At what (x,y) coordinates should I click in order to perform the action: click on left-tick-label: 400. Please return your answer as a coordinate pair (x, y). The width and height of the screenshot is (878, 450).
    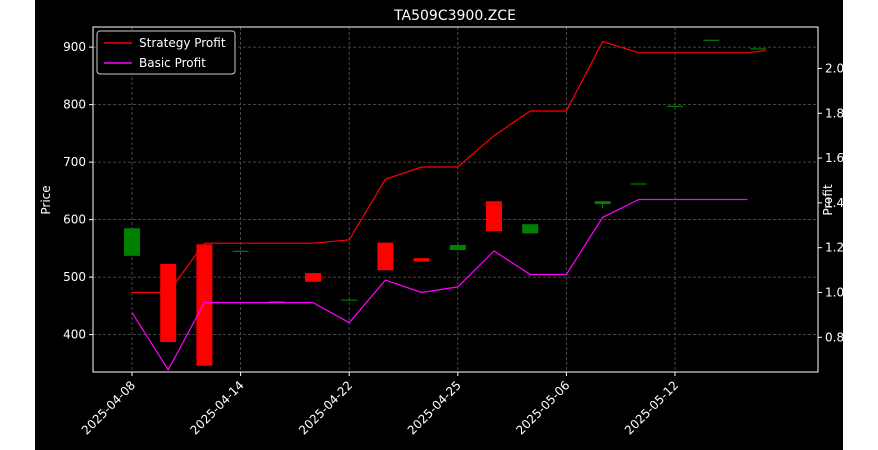
    Looking at the image, I should click on (74, 335).